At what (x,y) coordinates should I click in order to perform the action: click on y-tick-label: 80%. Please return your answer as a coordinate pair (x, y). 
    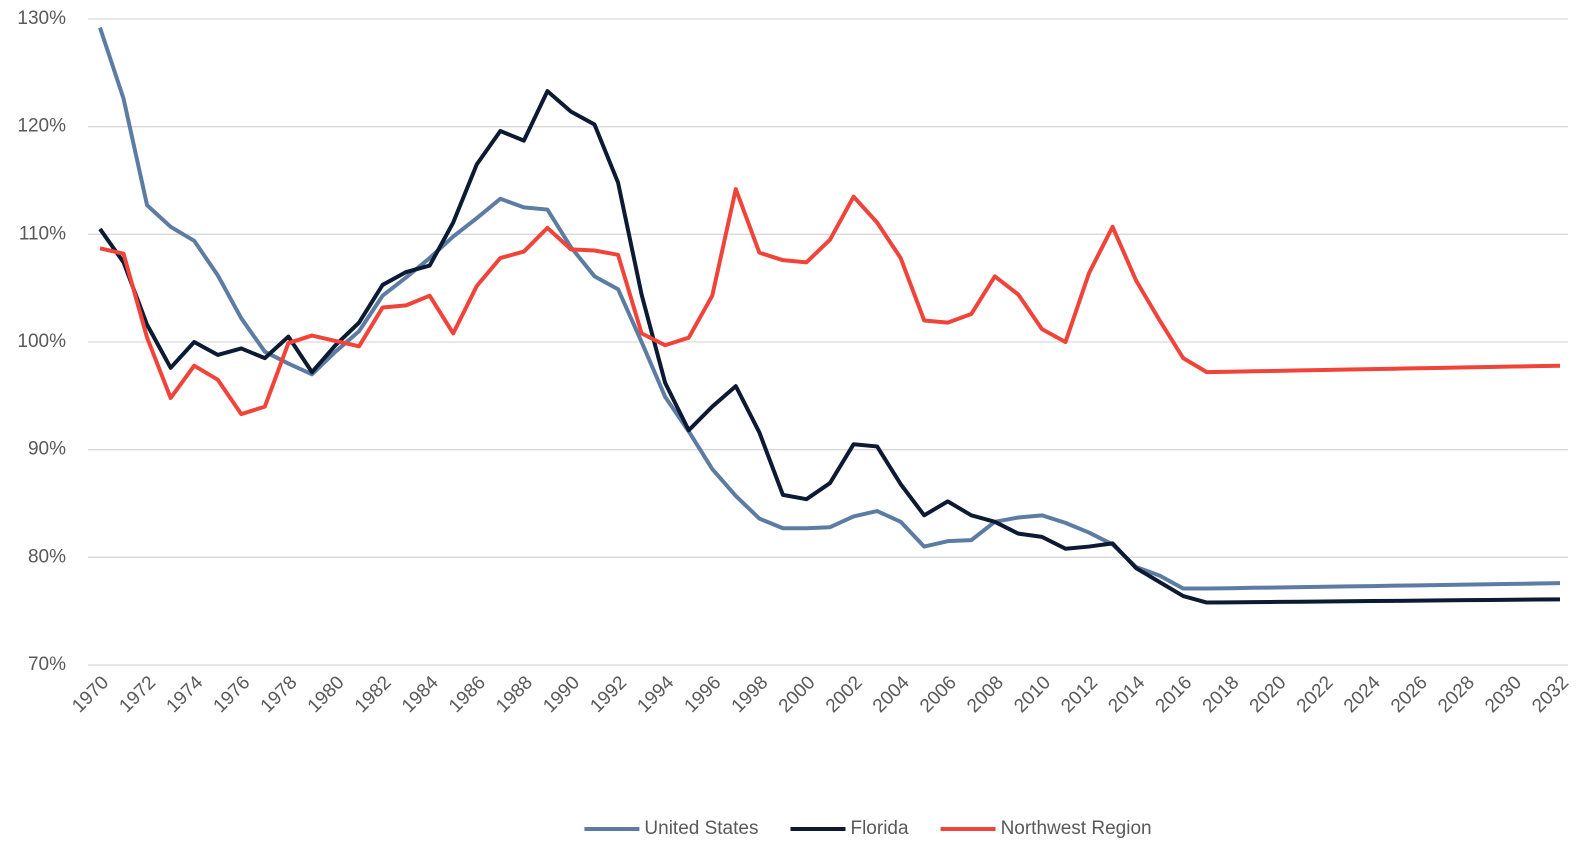
    Looking at the image, I should click on (47, 556).